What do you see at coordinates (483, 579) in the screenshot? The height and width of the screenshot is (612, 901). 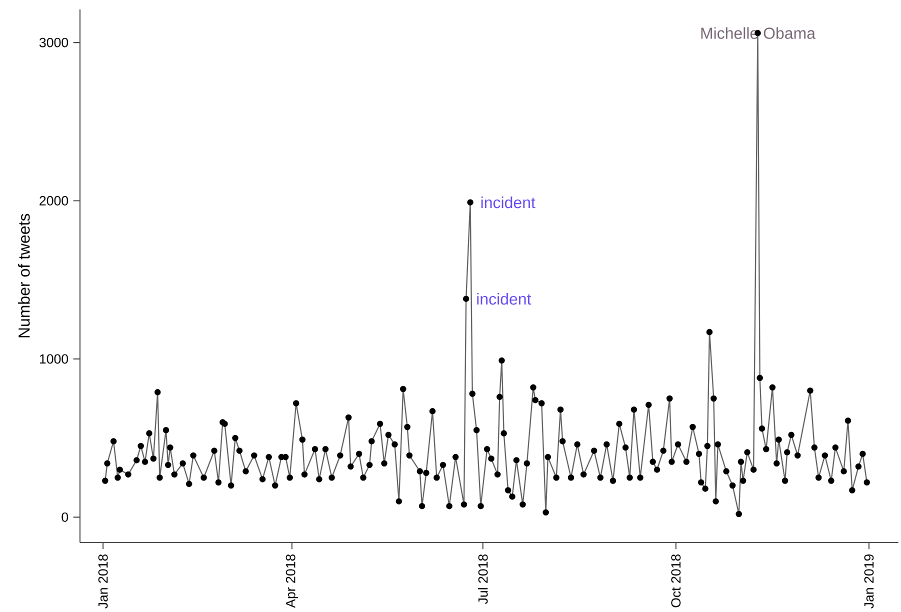 I see `x-tick-label: Jul 2018` at bounding box center [483, 579].